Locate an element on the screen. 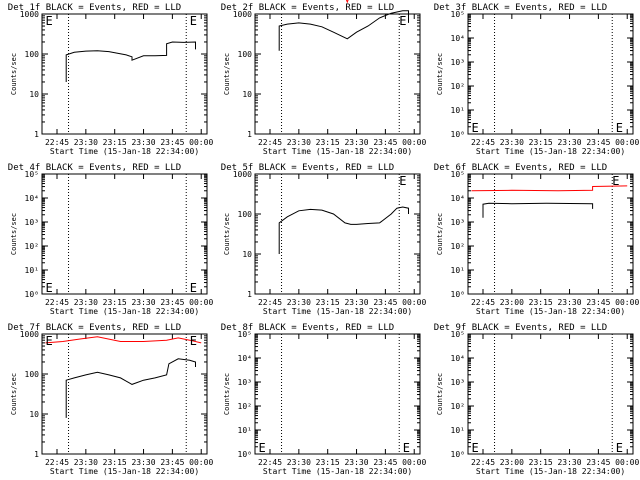 Image resolution: width=640 pixels, height=480 pixels. panel-title: Det 7f BLACK = Events, RED = LLD is located at coordinates (94, 328).